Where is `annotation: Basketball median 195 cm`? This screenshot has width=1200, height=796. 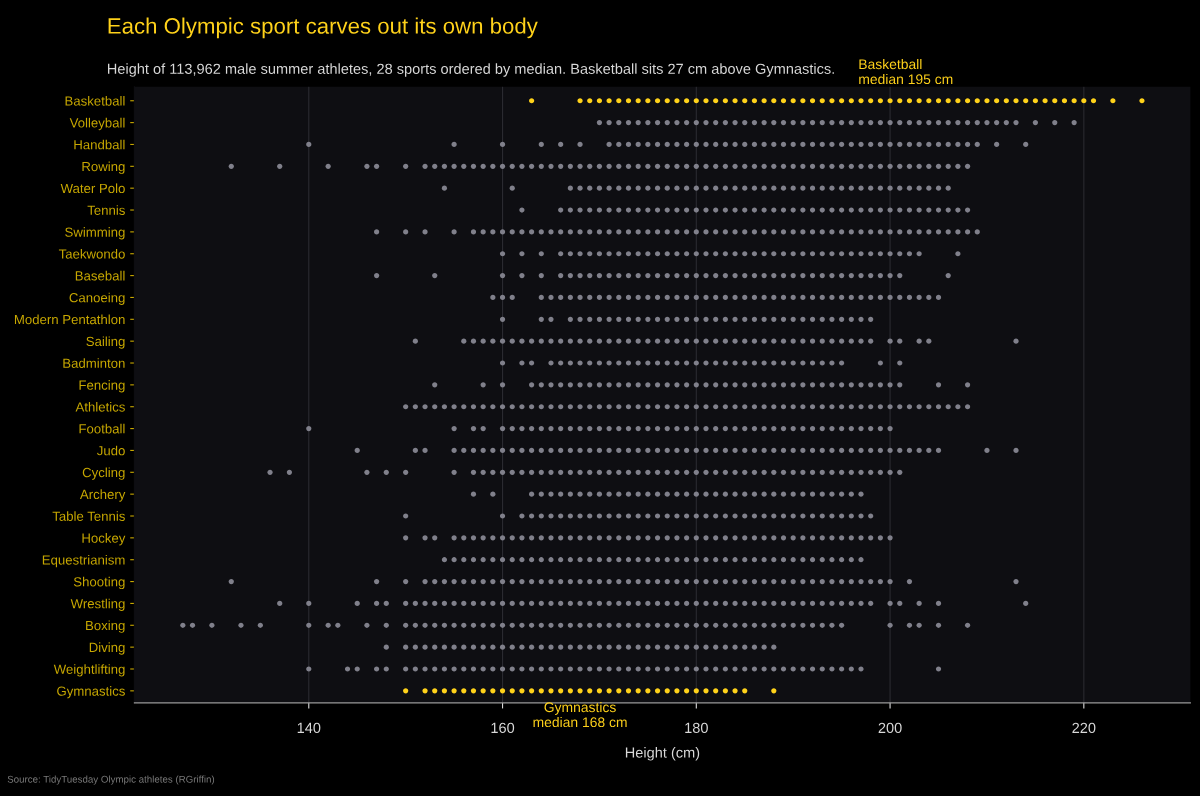
annotation: Basketball median 195 cm is located at coordinates (906, 71).